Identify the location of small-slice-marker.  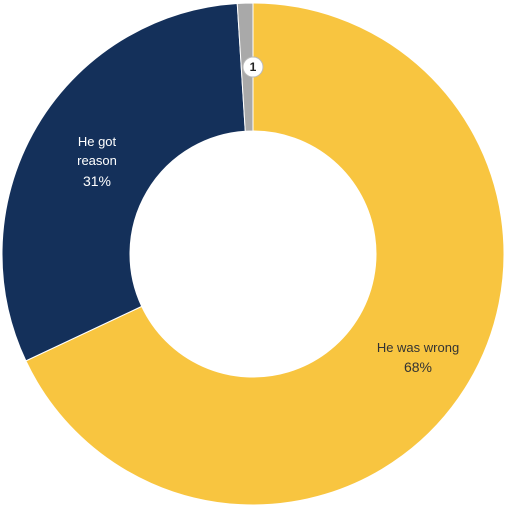
(253, 67).